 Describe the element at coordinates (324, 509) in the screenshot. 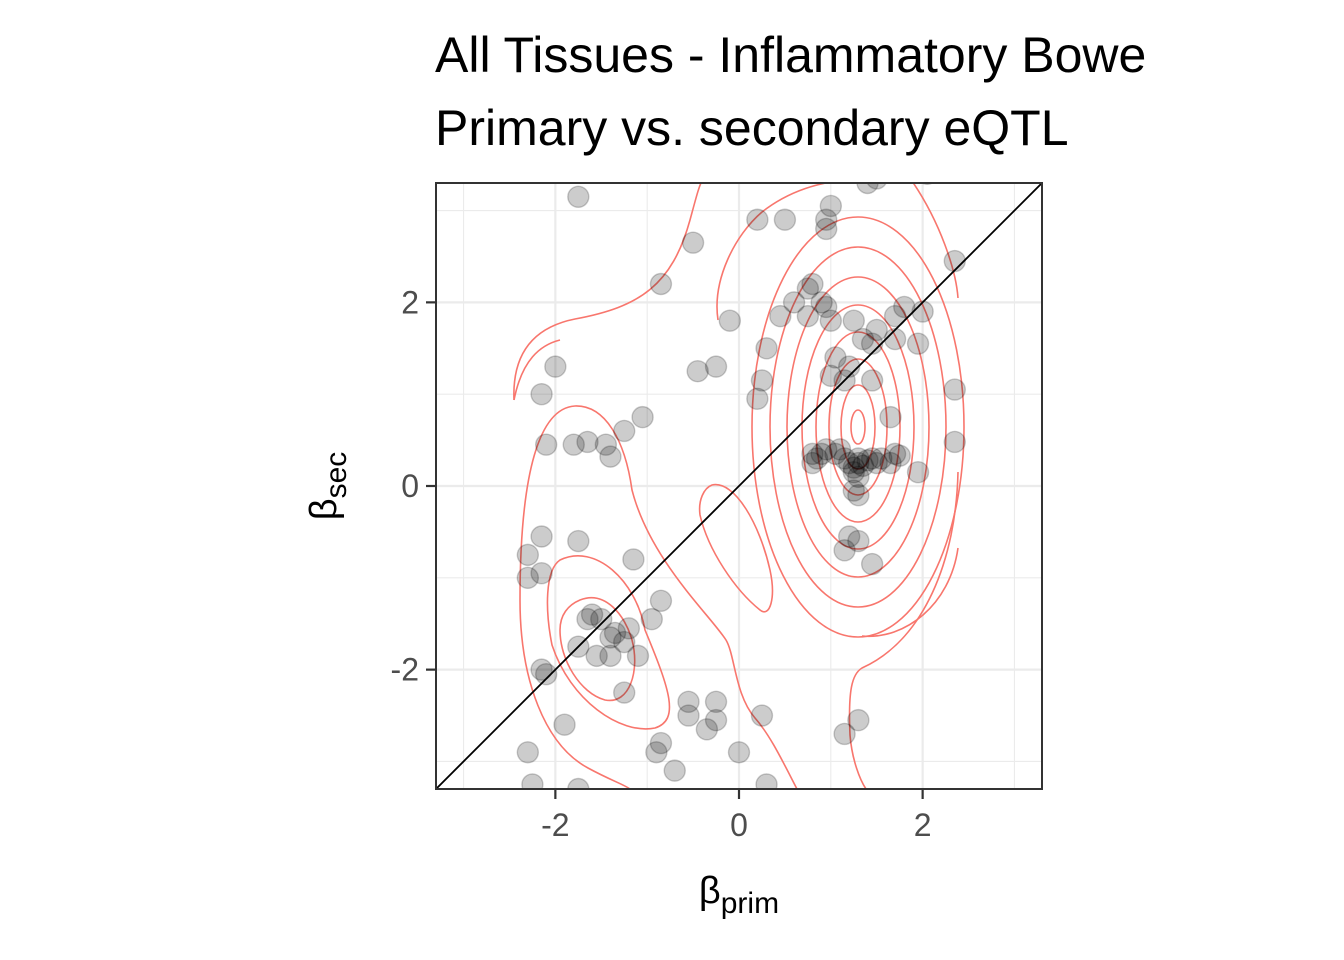

I see `y-axis-title-symbol: β` at that location.